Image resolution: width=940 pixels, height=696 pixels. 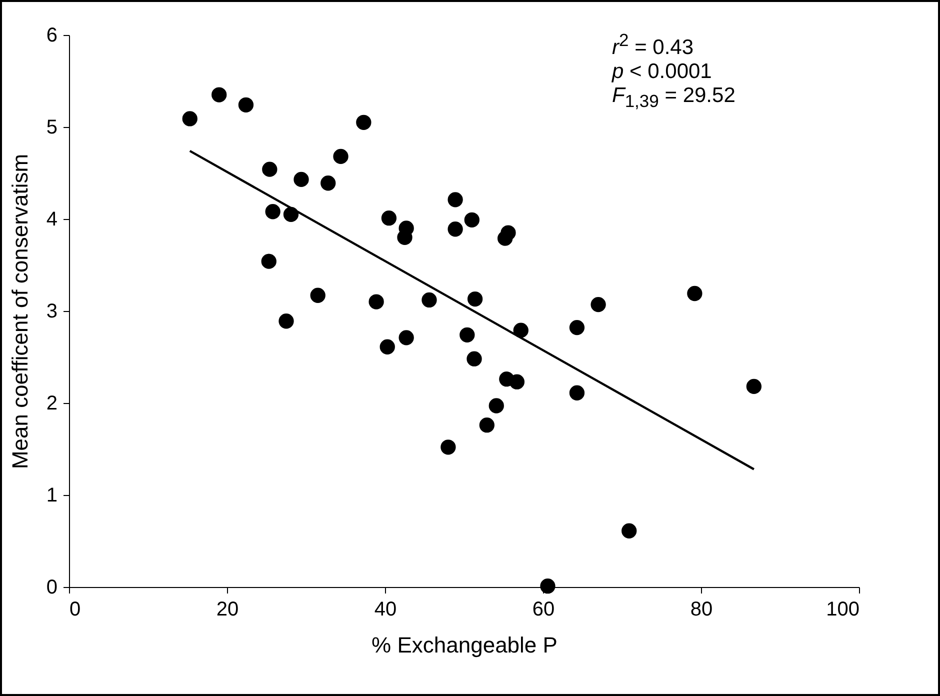 I want to click on y-tick-label: 4, so click(x=52, y=219).